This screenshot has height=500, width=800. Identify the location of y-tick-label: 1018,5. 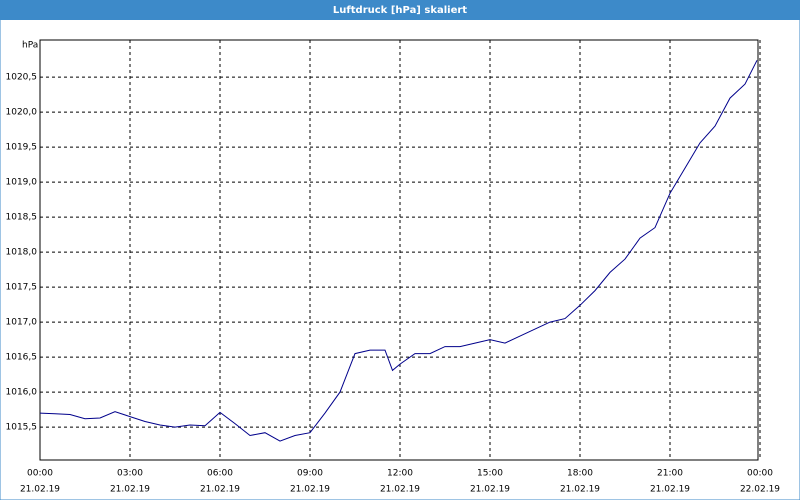
(22, 218).